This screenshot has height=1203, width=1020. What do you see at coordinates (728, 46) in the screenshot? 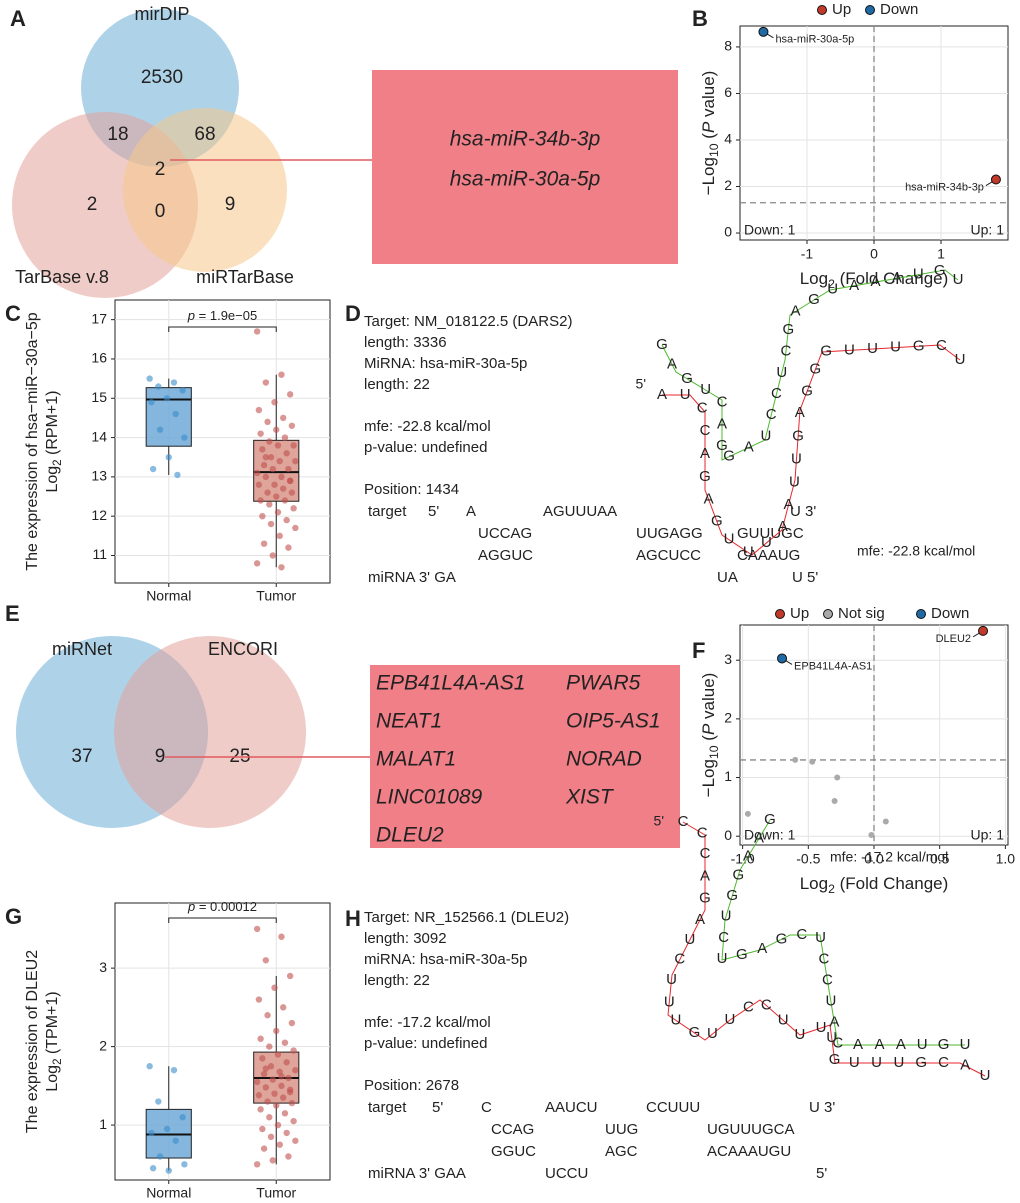
I see `y-tick-label: 8` at bounding box center [728, 46].